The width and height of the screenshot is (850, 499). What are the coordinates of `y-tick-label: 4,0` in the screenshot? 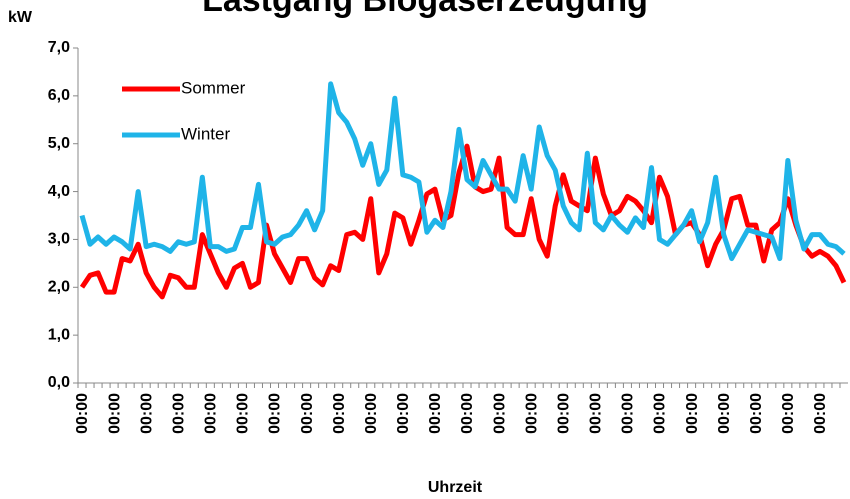 It's located at (59, 191).